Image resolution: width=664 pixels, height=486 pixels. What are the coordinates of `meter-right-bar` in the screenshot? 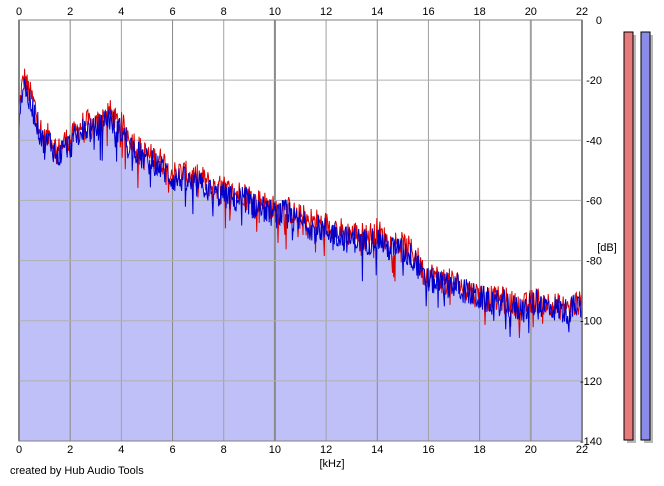 It's located at (645, 236).